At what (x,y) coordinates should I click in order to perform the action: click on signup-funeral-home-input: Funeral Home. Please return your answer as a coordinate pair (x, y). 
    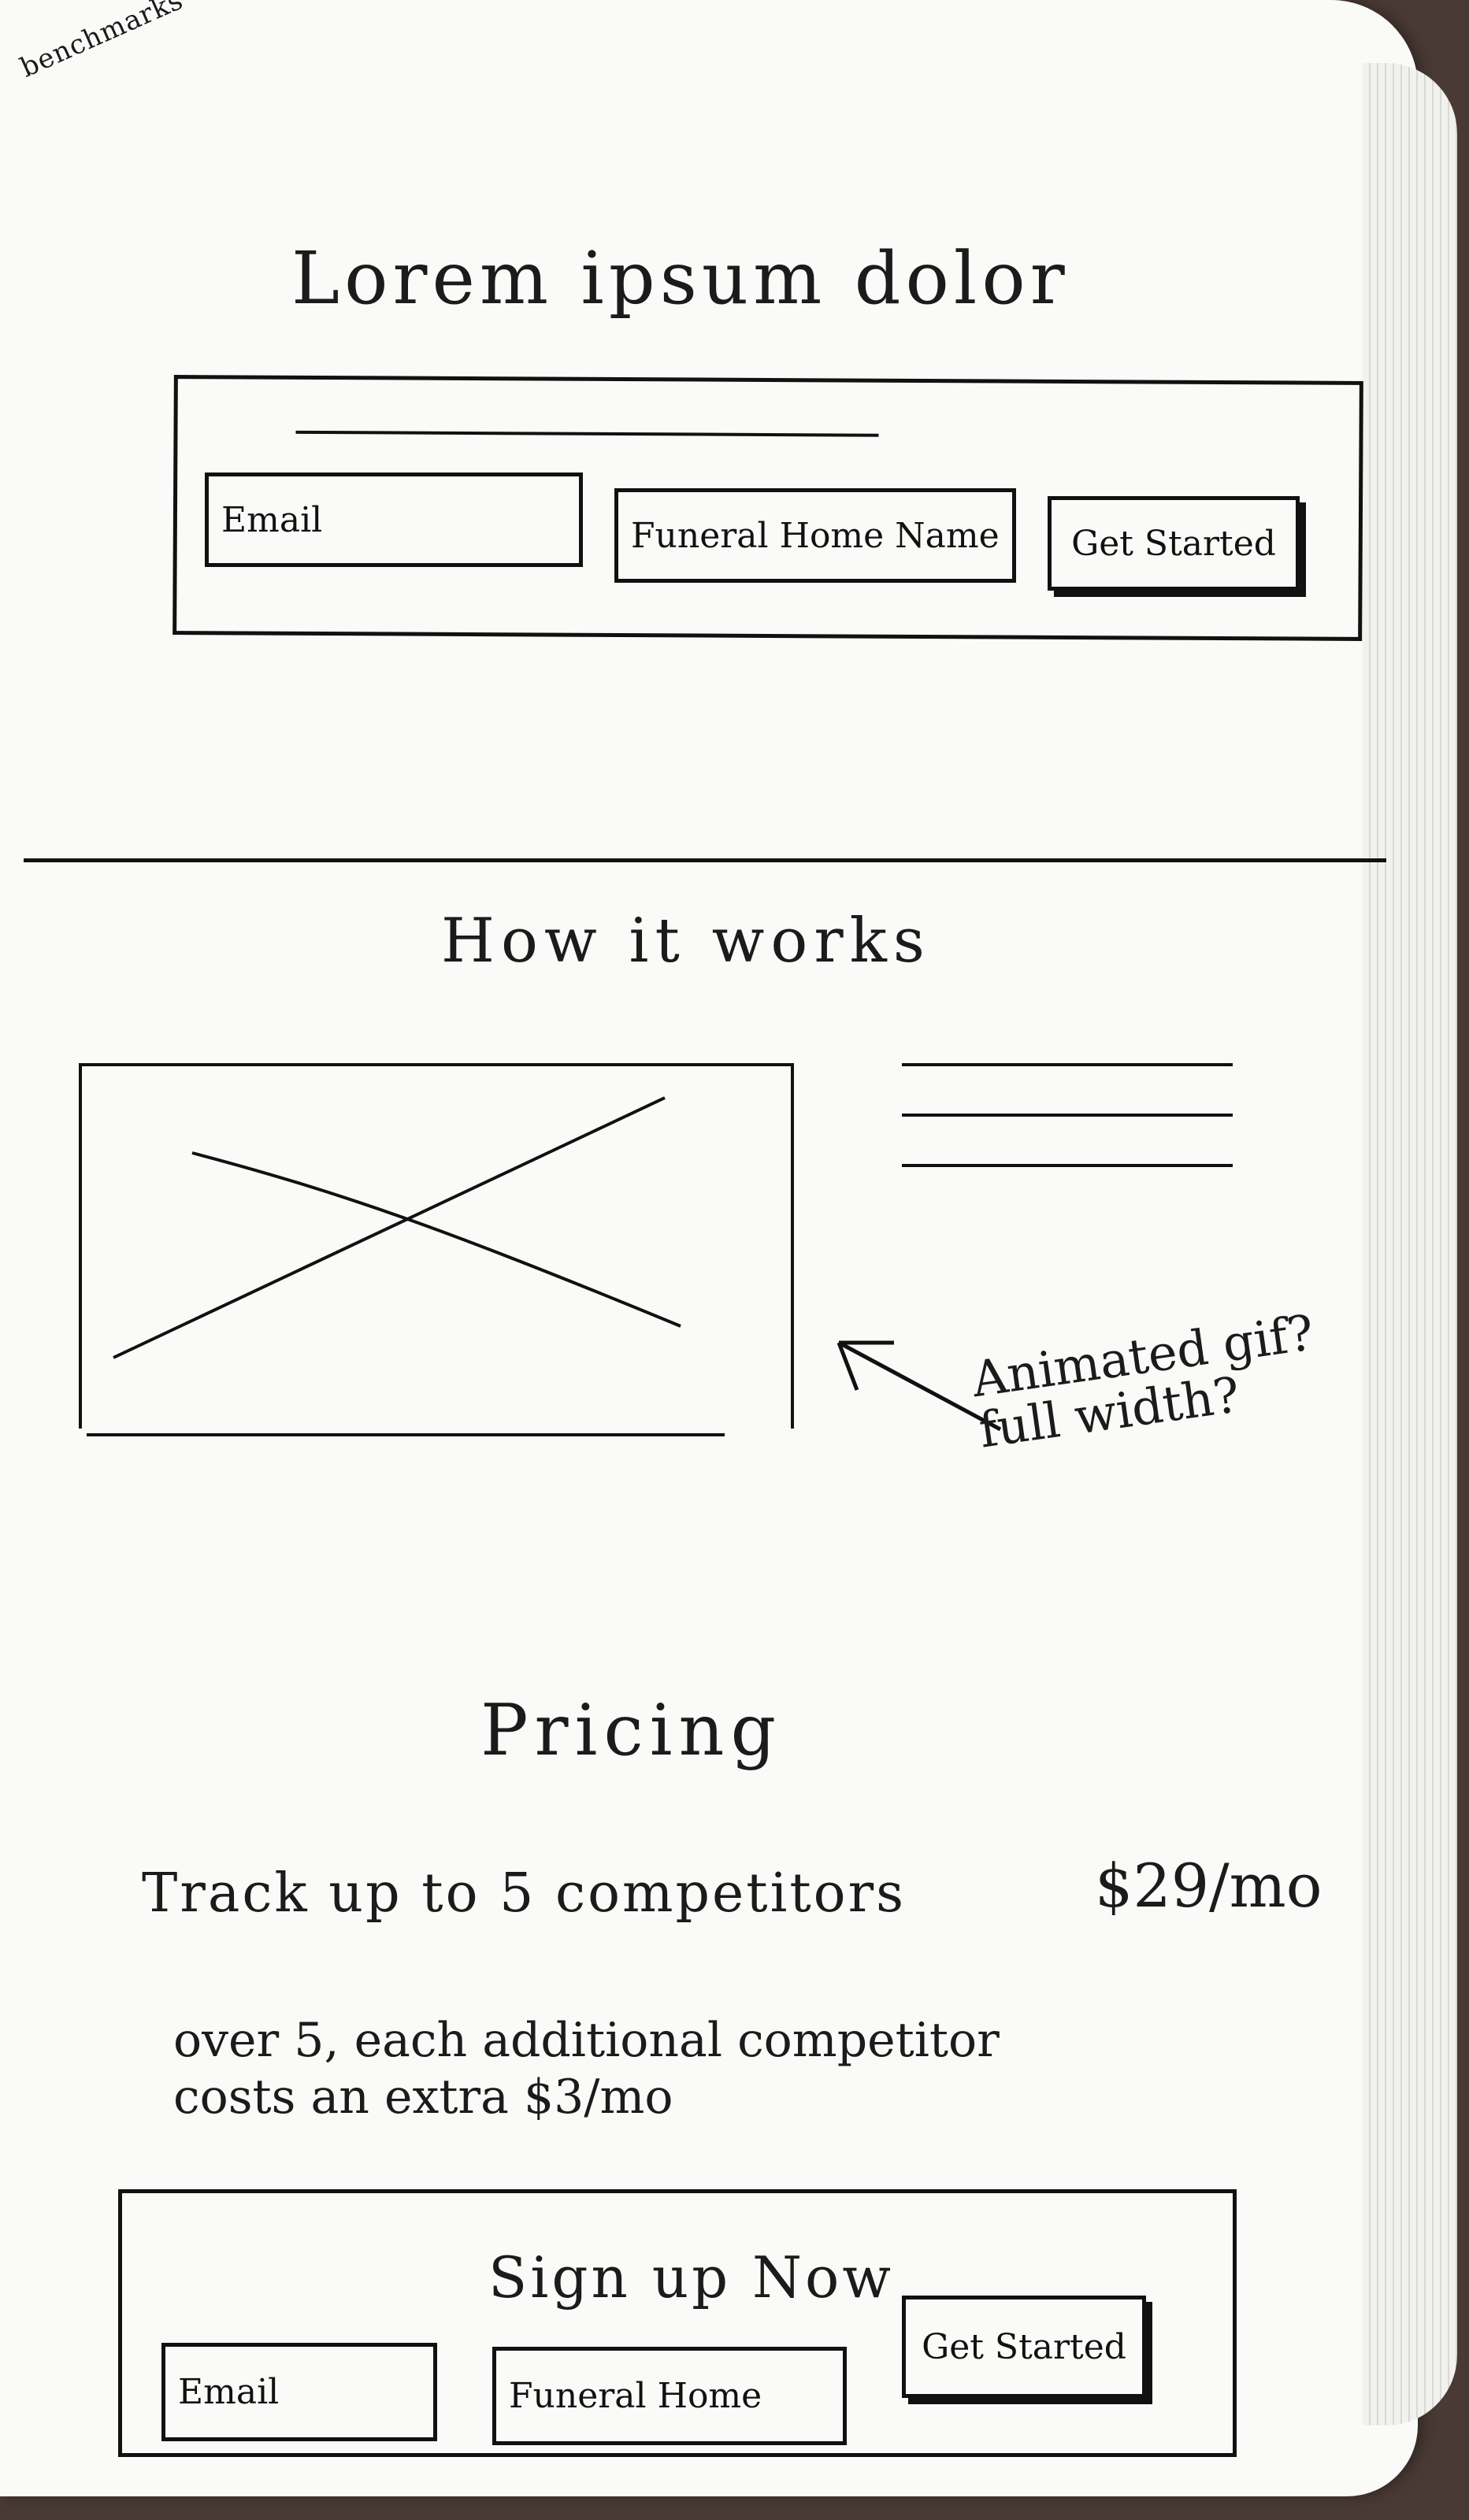
    Looking at the image, I should click on (669, 2396).